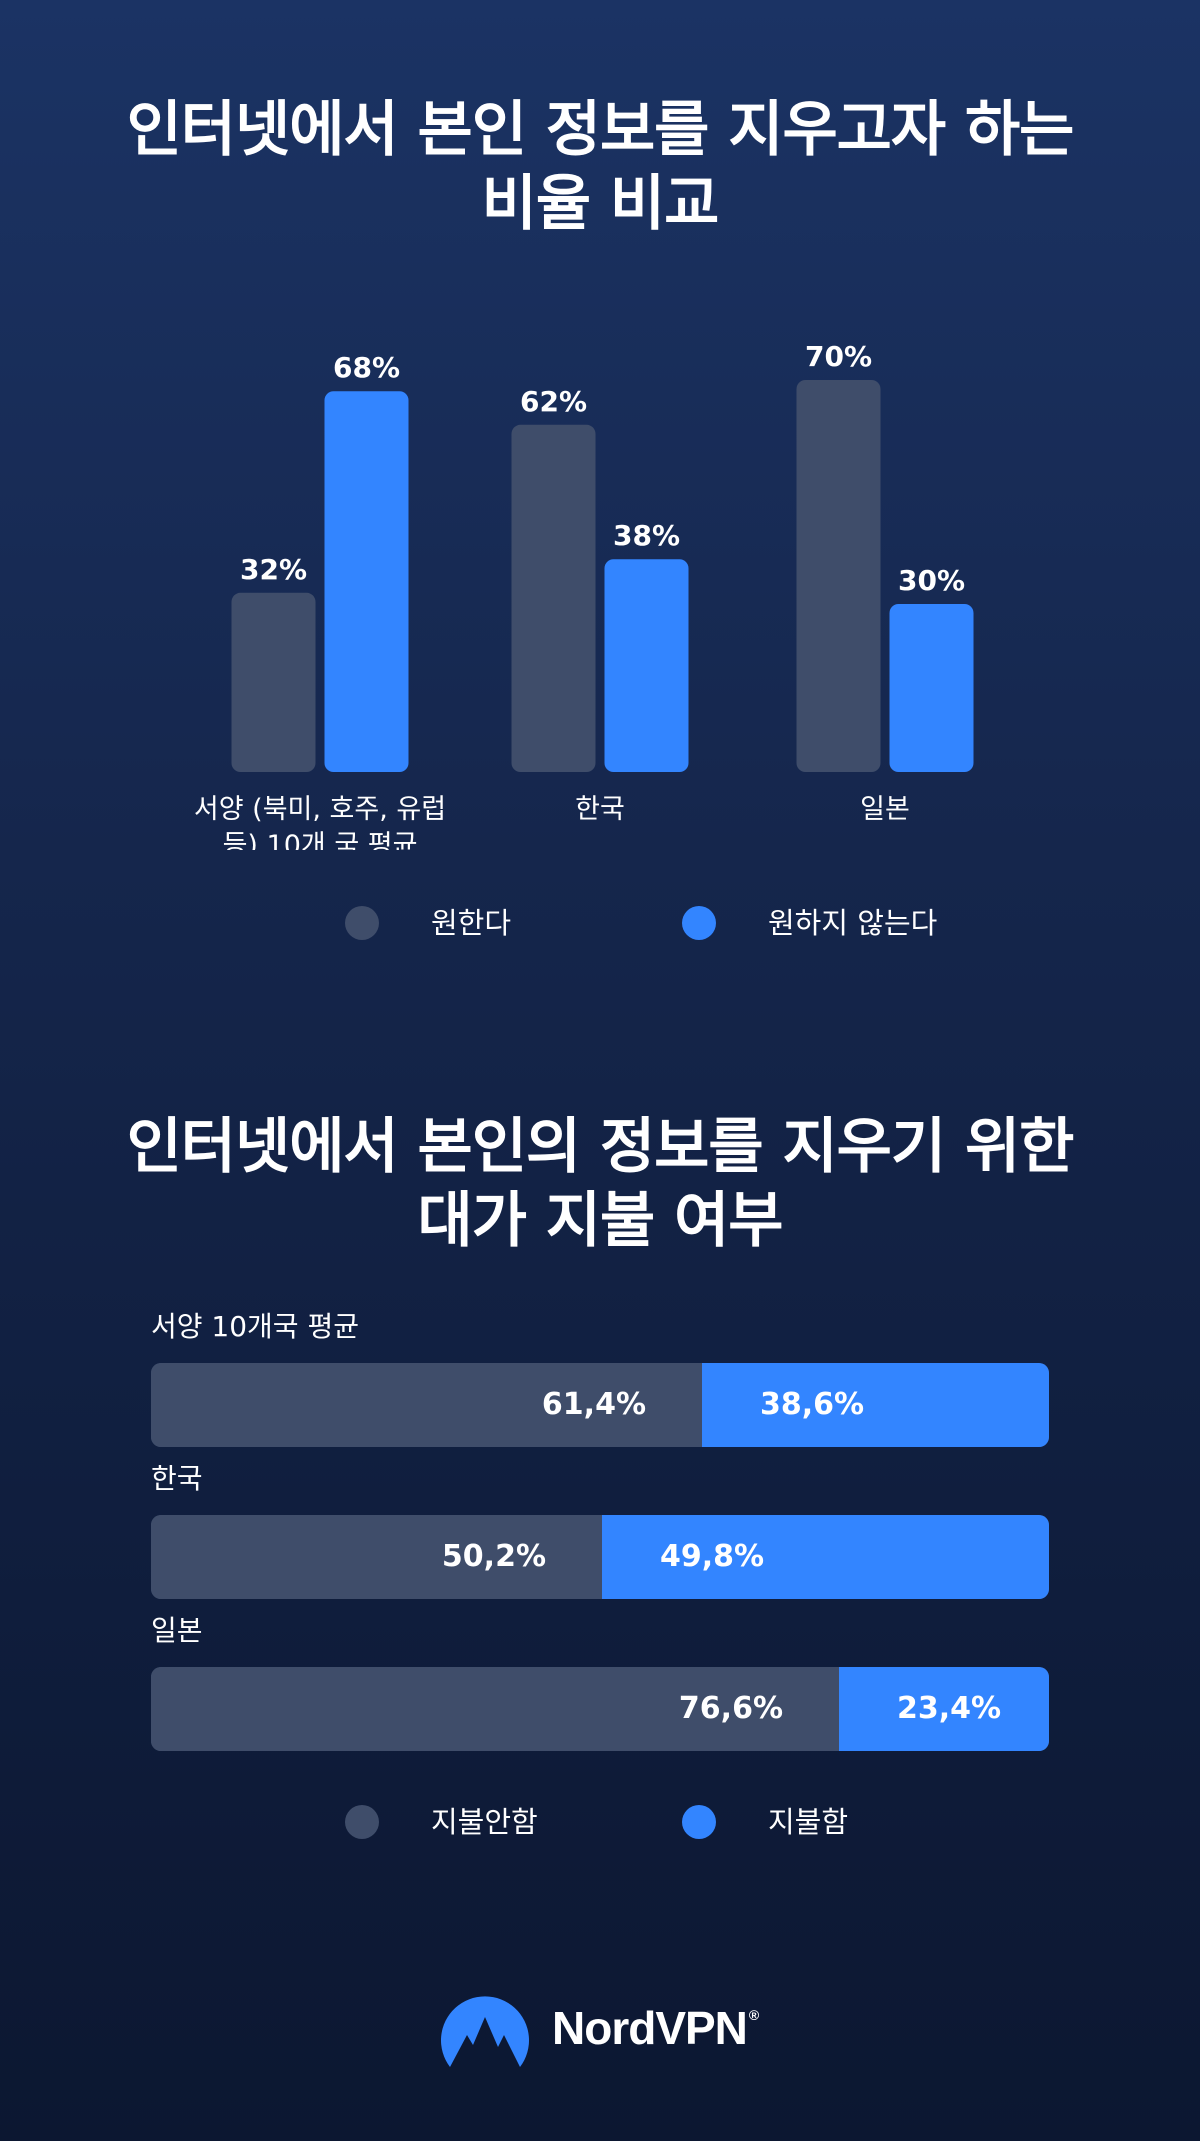  I want to click on chart1-legend: 원한다 원하지 않는다, so click(600, 923).